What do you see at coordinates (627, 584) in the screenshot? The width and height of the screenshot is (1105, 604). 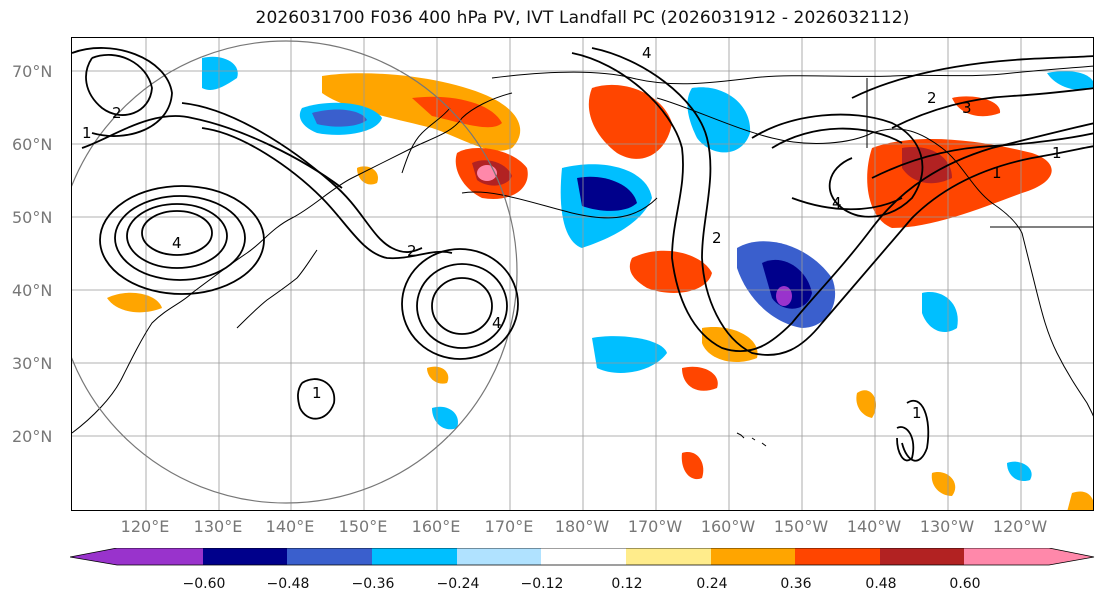 I see `colorbar-tick-label: 0.12` at bounding box center [627, 584].